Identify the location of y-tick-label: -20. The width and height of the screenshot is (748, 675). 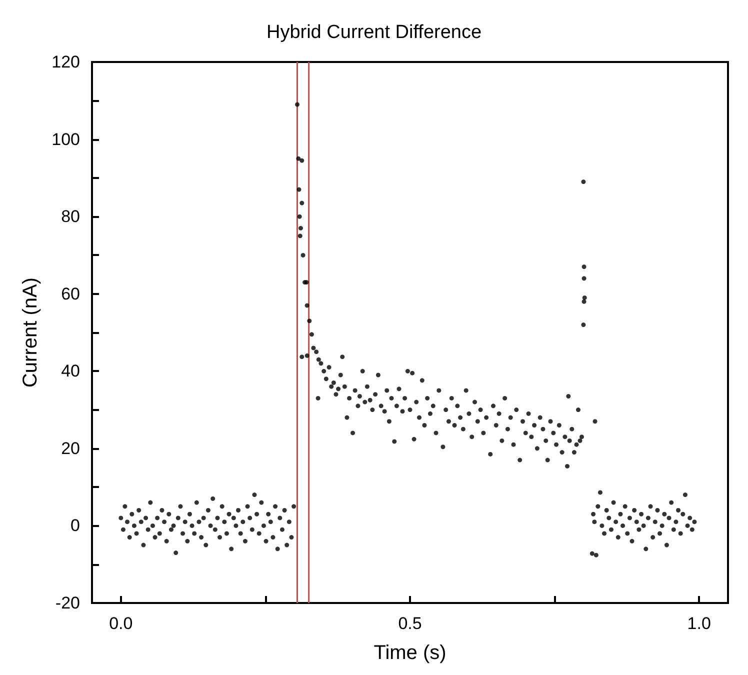
(67, 603).